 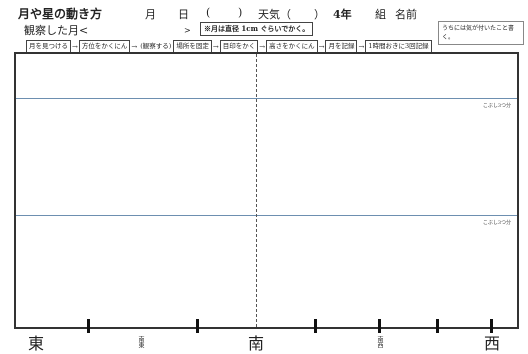 What do you see at coordinates (274, 14) in the screenshot?
I see `weather-label: 天気（` at bounding box center [274, 14].